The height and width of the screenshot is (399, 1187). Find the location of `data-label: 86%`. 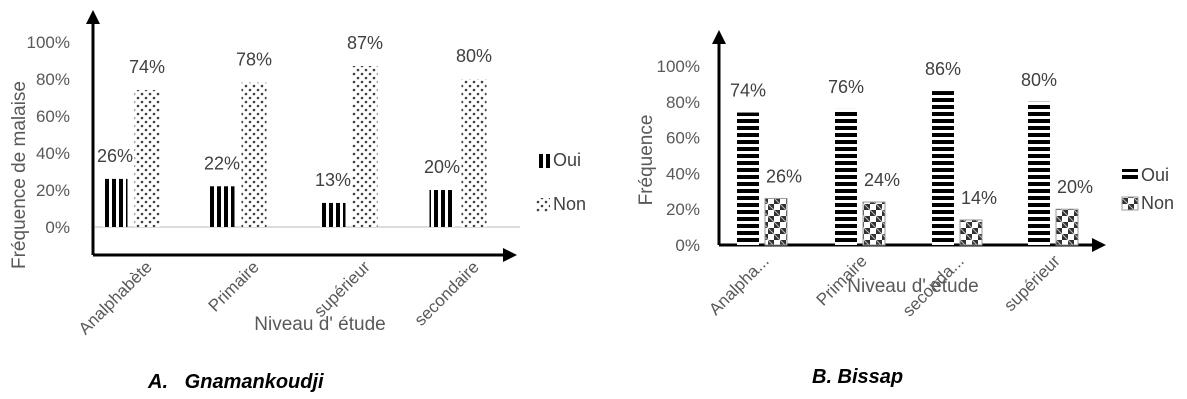

data-label: 86% is located at coordinates (943, 69).